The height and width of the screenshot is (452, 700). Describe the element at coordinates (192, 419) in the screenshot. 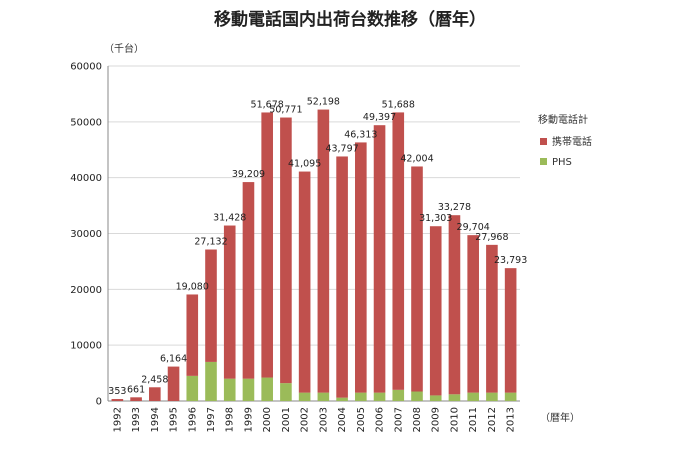

I see `x-tick-label-1996: 1996` at that location.